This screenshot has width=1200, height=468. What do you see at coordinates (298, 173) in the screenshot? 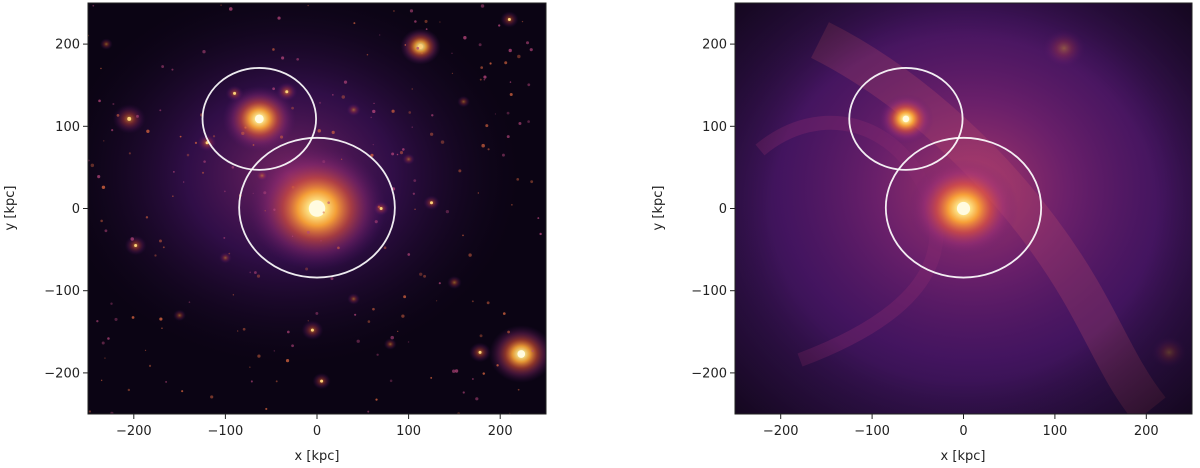
I see `left-circles` at bounding box center [298, 173].